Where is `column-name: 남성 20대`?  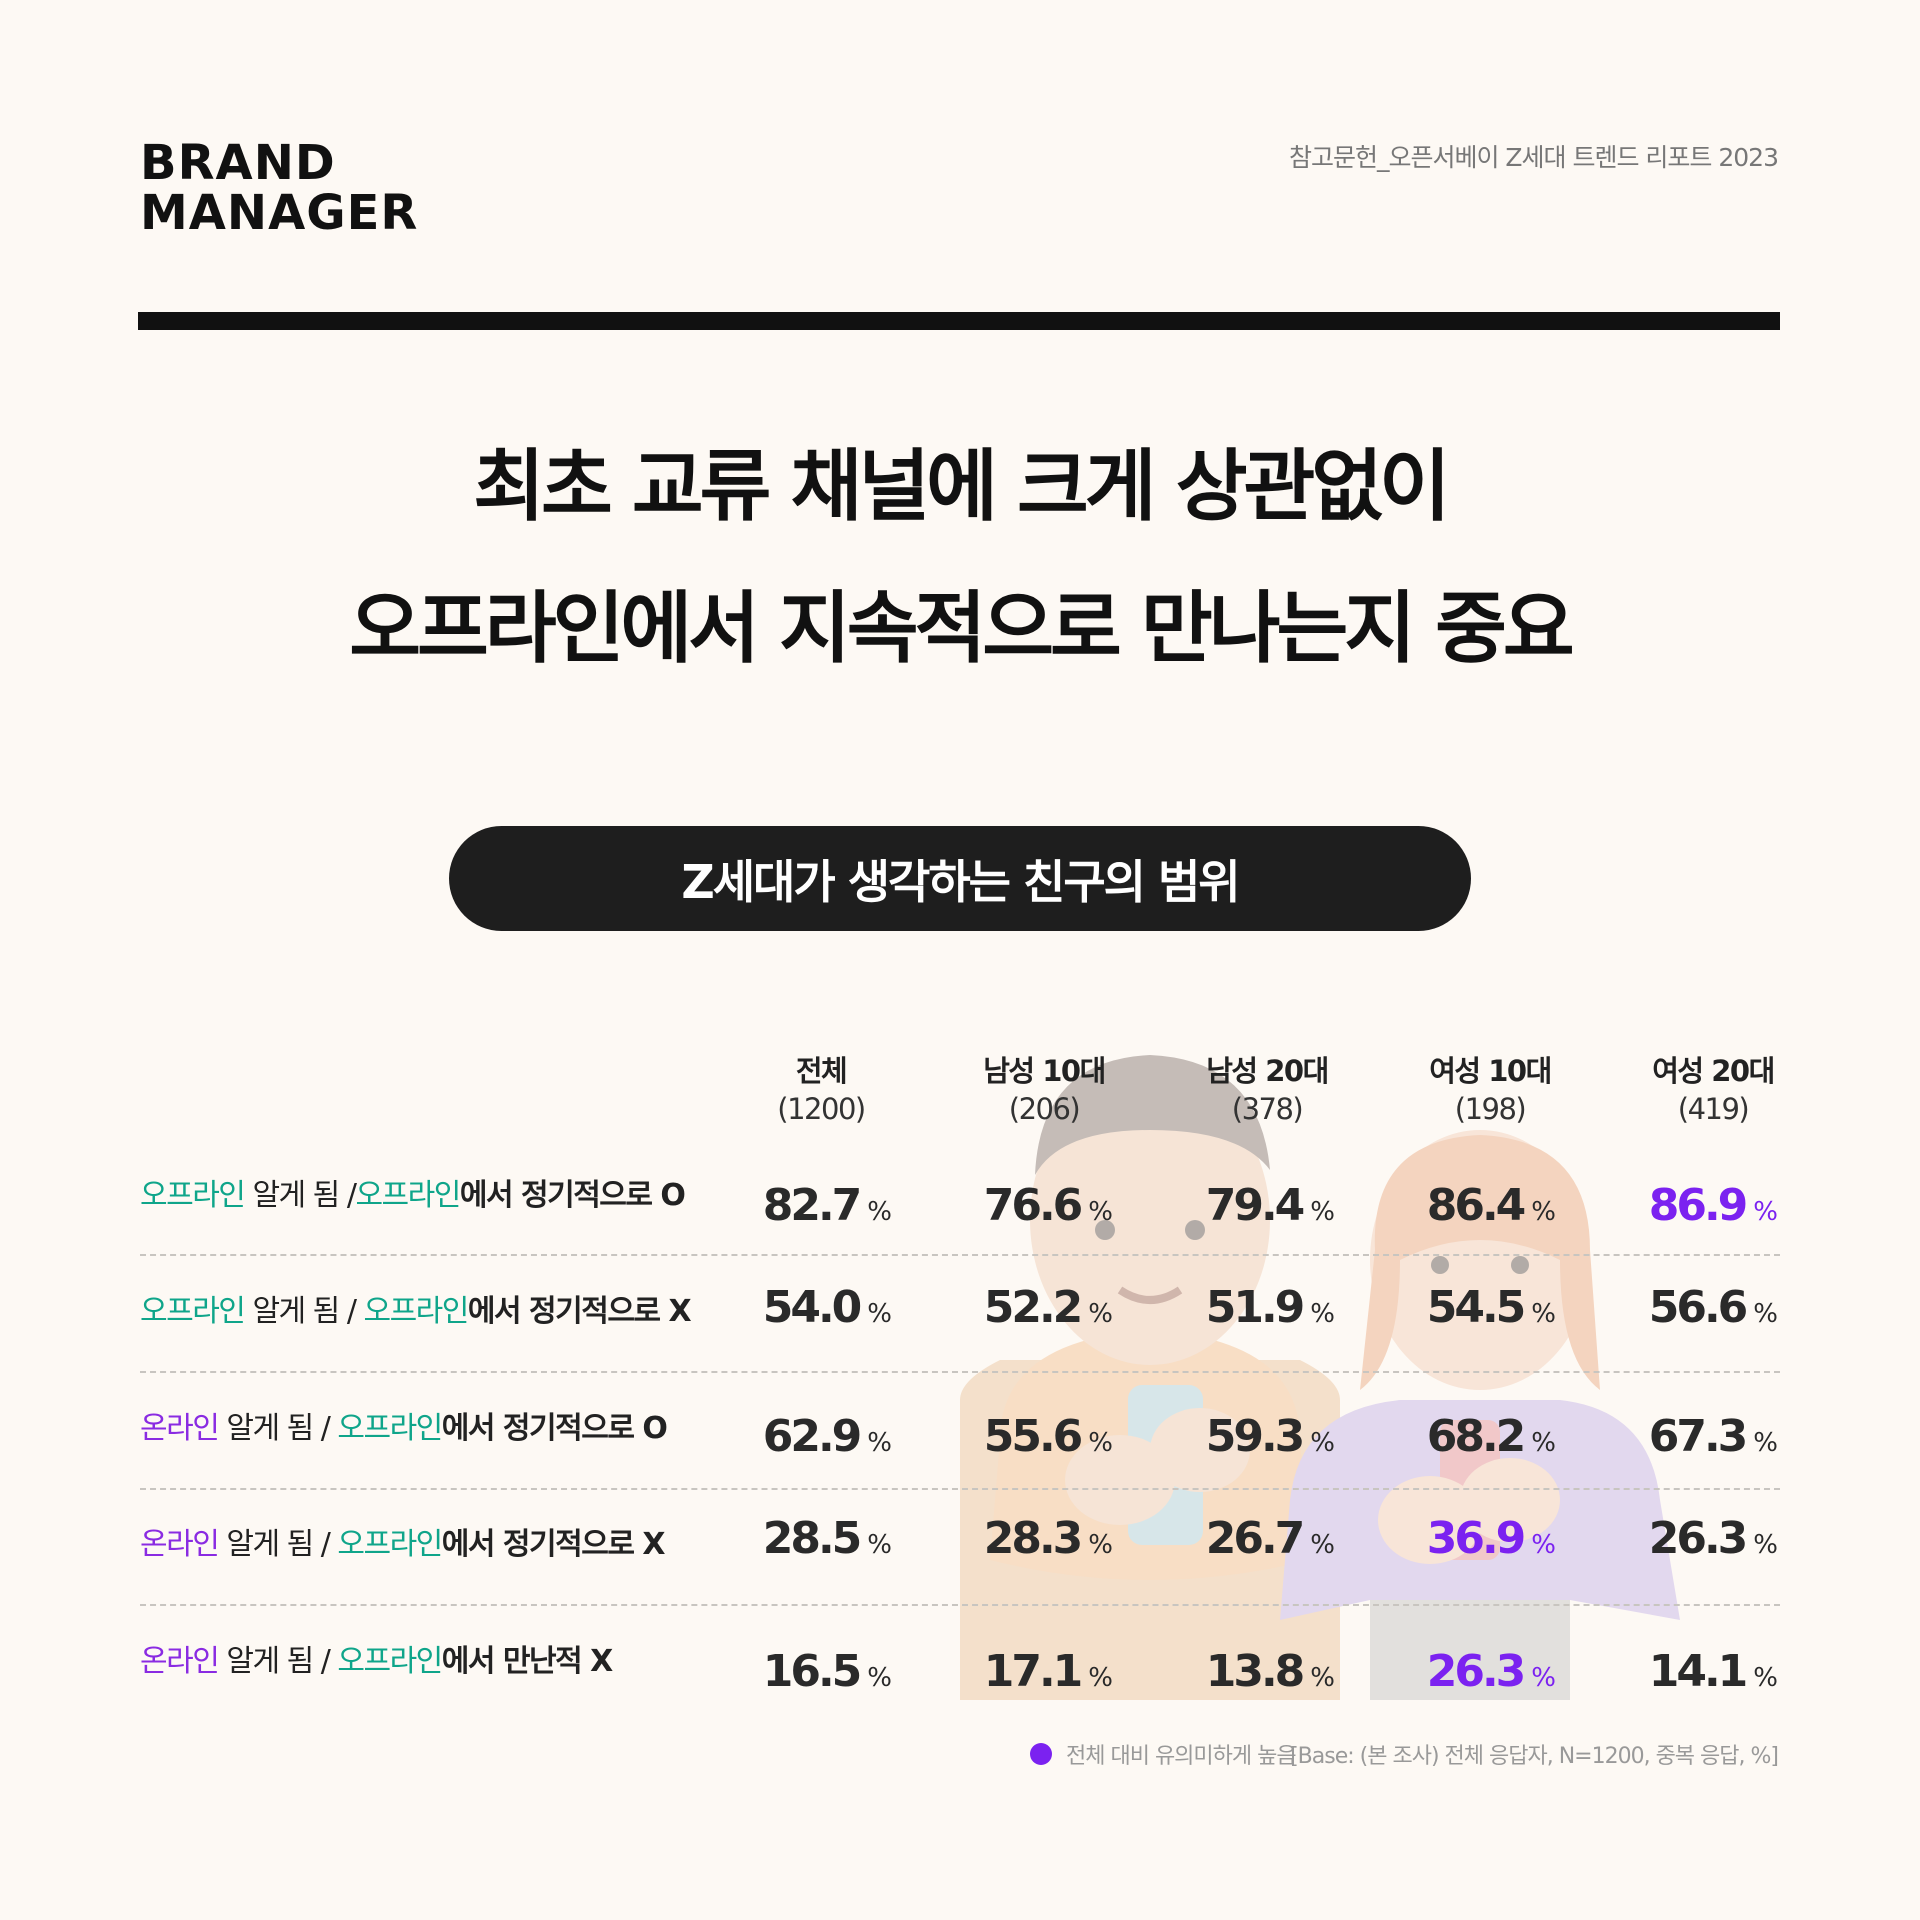 column-name: 남성 20대 is located at coordinates (1267, 1071).